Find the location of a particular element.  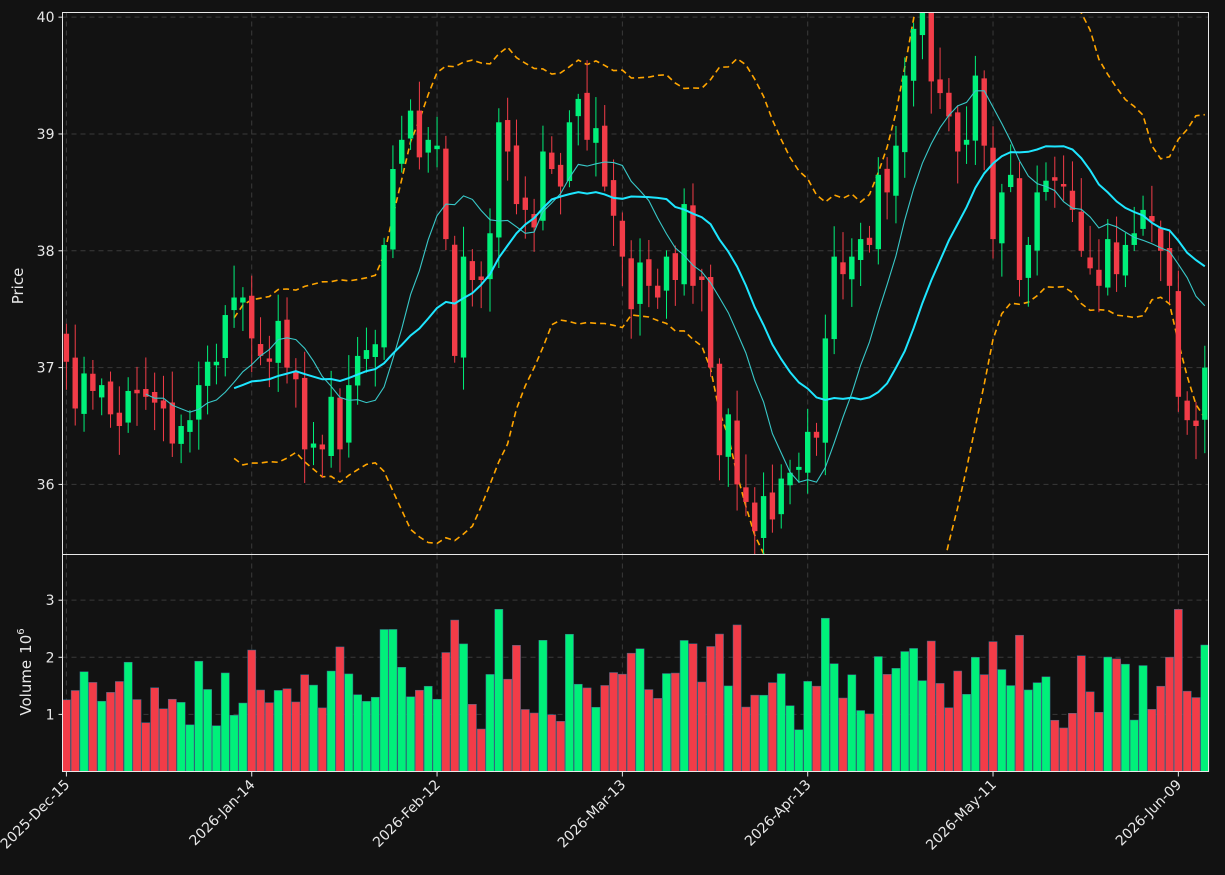

volume-y-ticks: 1 2 3 is located at coordinates (54, 658).